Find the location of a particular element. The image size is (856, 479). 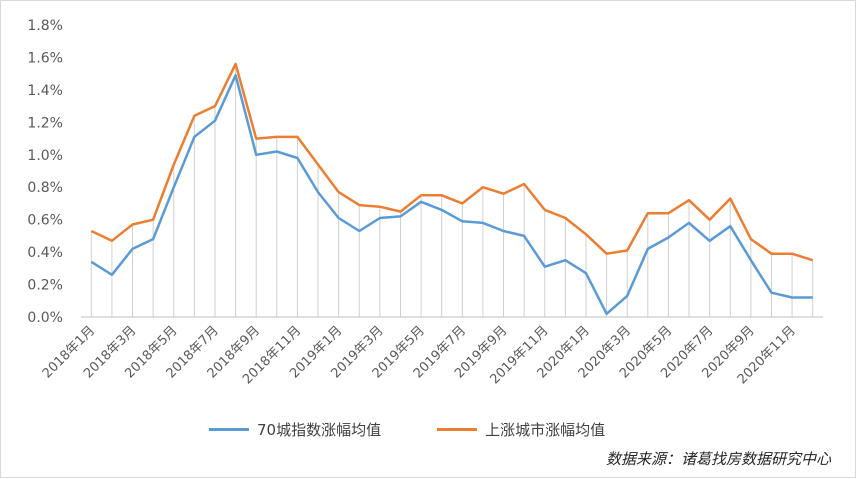

y-tick-label: 0.2% is located at coordinates (45, 286).